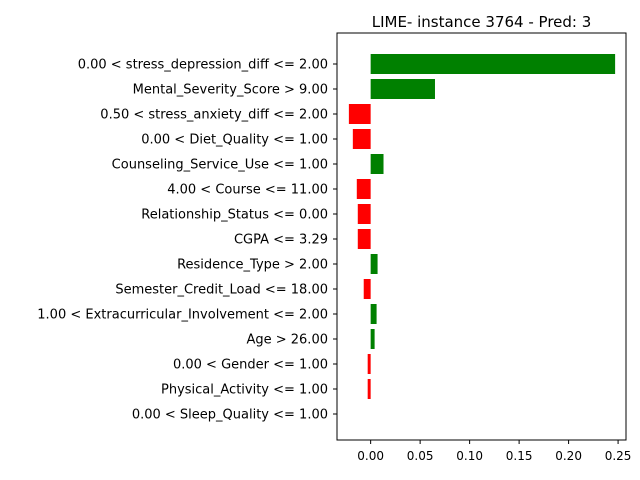 Image resolution: width=640 pixels, height=480 pixels. Describe the element at coordinates (203, 65) in the screenshot. I see `y-label-0: 0.00 < stress_depression_diff <= 2.00` at that location.